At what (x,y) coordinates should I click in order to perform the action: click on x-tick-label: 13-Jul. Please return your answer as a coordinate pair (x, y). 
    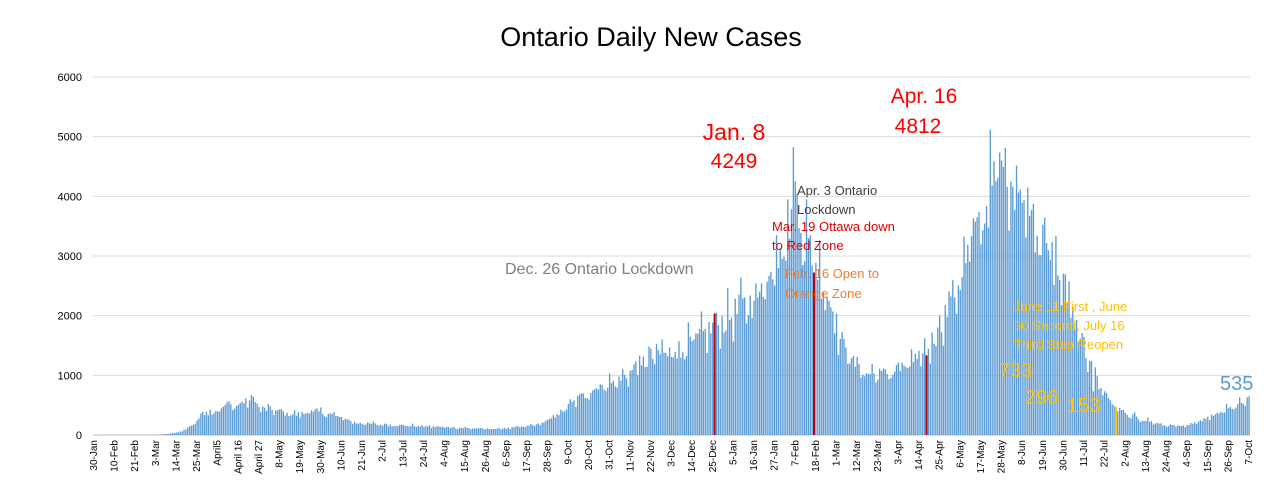
    Looking at the image, I should click on (403, 453).